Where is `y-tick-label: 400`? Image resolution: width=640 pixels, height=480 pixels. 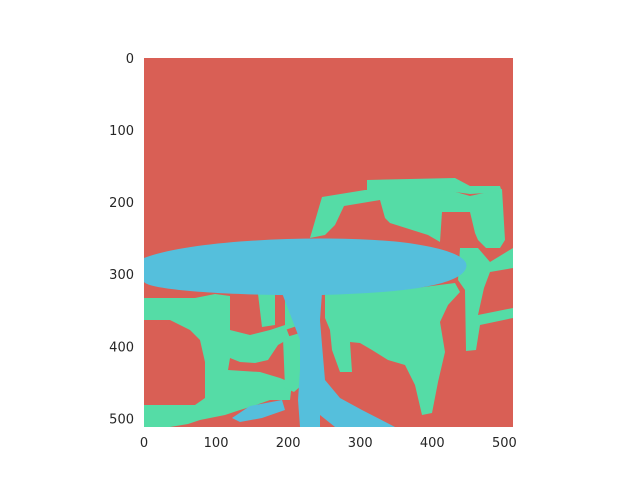
y-tick-label: 400 is located at coordinates (121, 347).